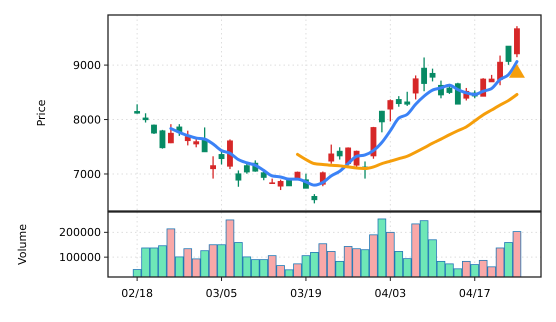 This screenshot has height=322, width=556. What do you see at coordinates (80, 233) in the screenshot?
I see `y-tick-label: 200000` at bounding box center [80, 233].